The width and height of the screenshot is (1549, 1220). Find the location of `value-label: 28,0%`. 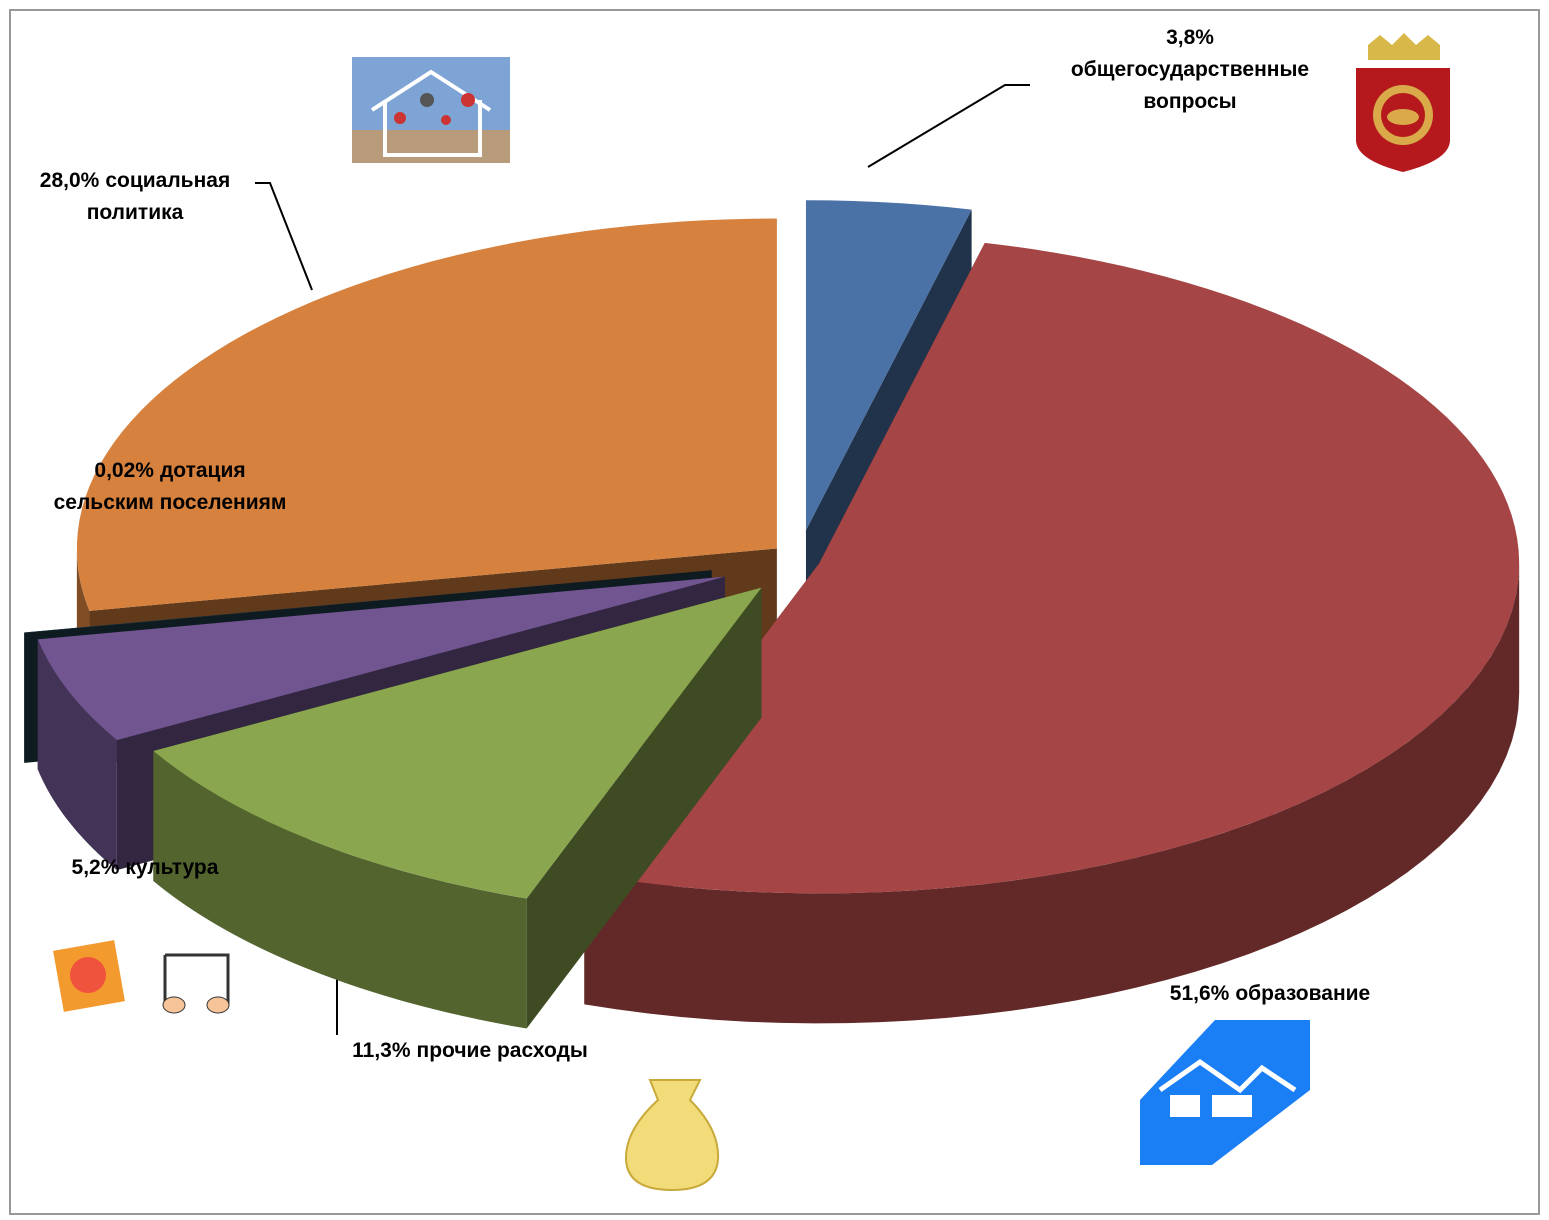

value-label: 28,0% is located at coordinates (69, 180).